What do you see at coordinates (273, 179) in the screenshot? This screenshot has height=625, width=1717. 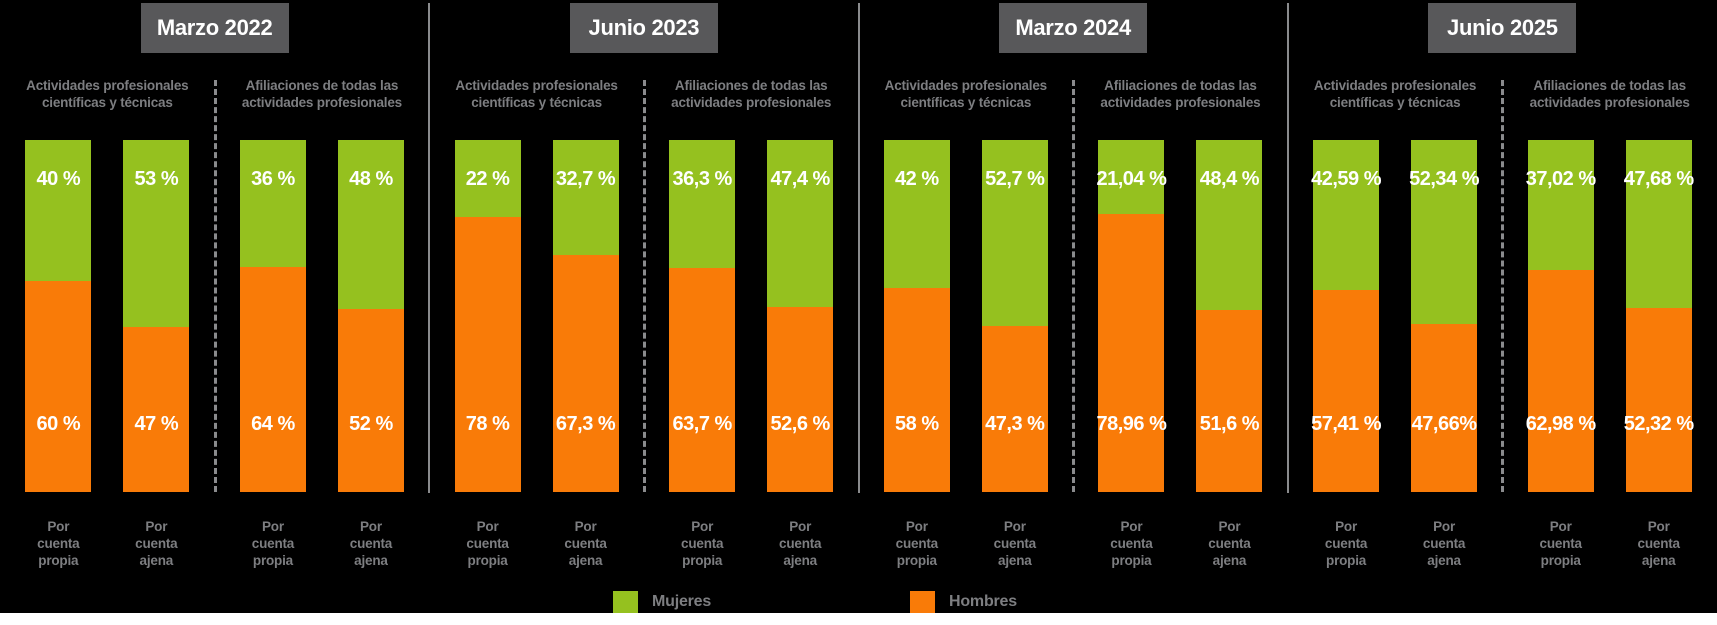 I see `mujeres-value-label: 36 %` at bounding box center [273, 179].